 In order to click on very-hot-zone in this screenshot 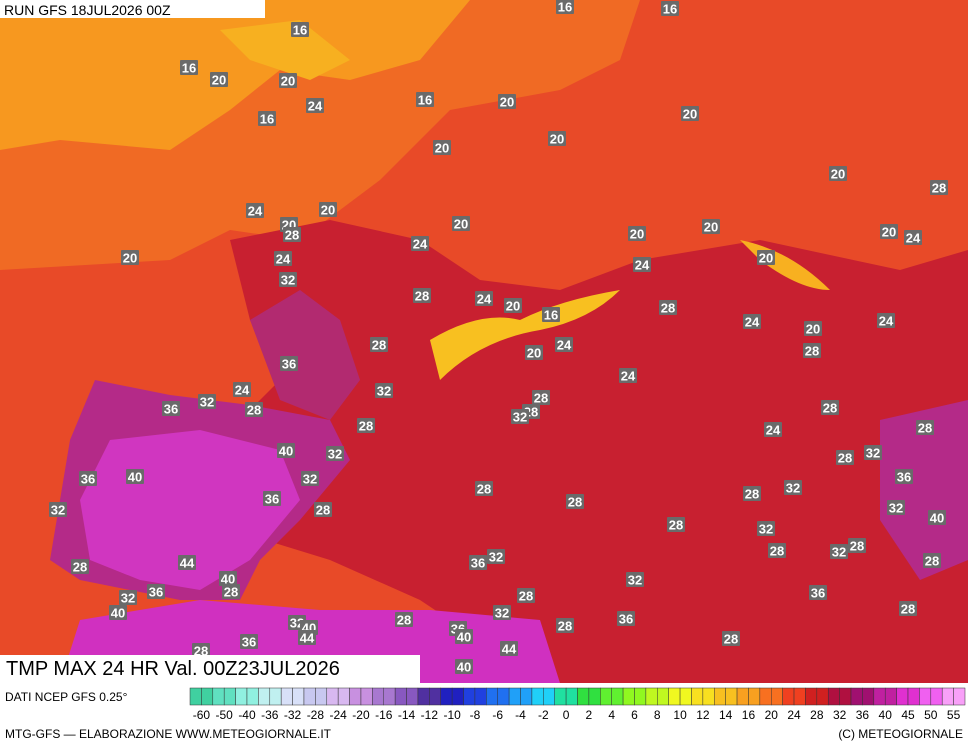, I will do `click(924, 490)`.